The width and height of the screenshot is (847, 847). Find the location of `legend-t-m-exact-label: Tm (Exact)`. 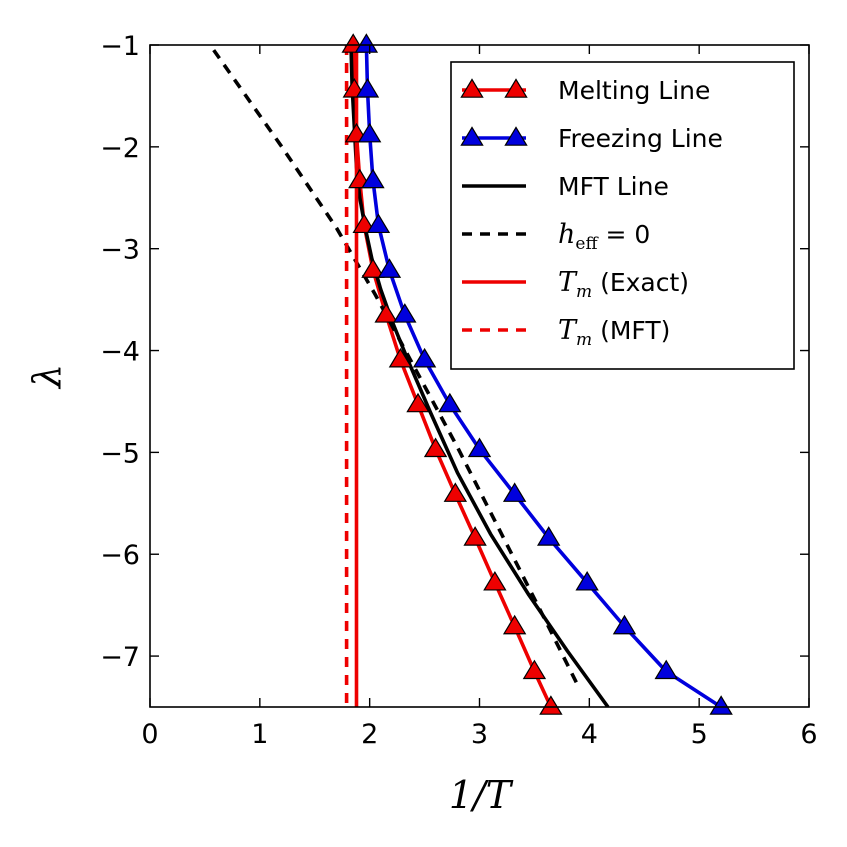

legend-t-m-exact-label: Tm (Exact) is located at coordinates (623, 284).